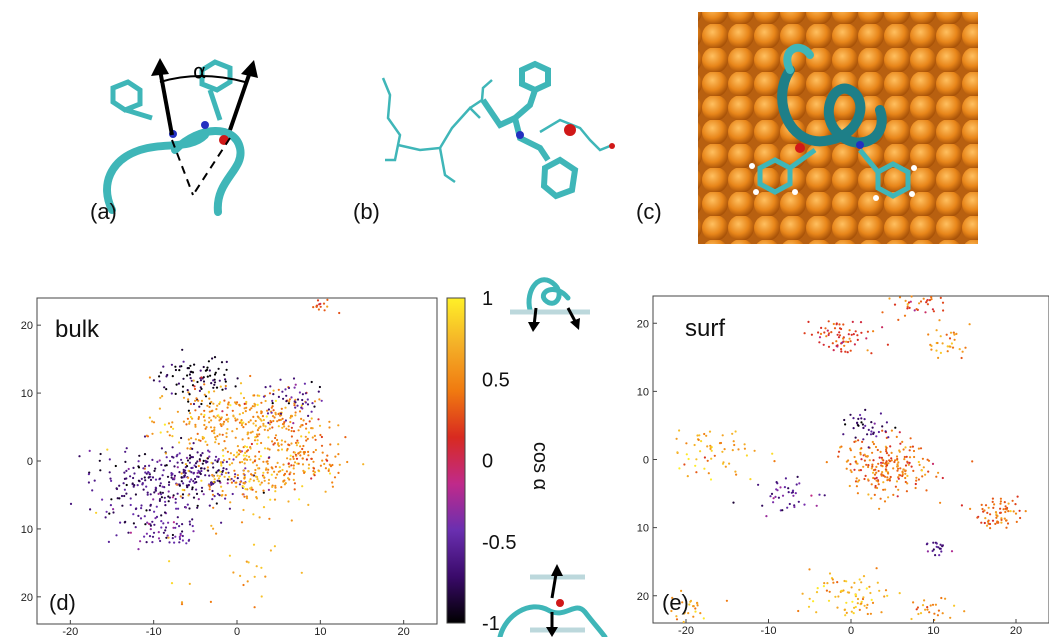 This screenshot has width=1049, height=637. I want to click on angle-alpha-symbol: α, so click(199, 71).